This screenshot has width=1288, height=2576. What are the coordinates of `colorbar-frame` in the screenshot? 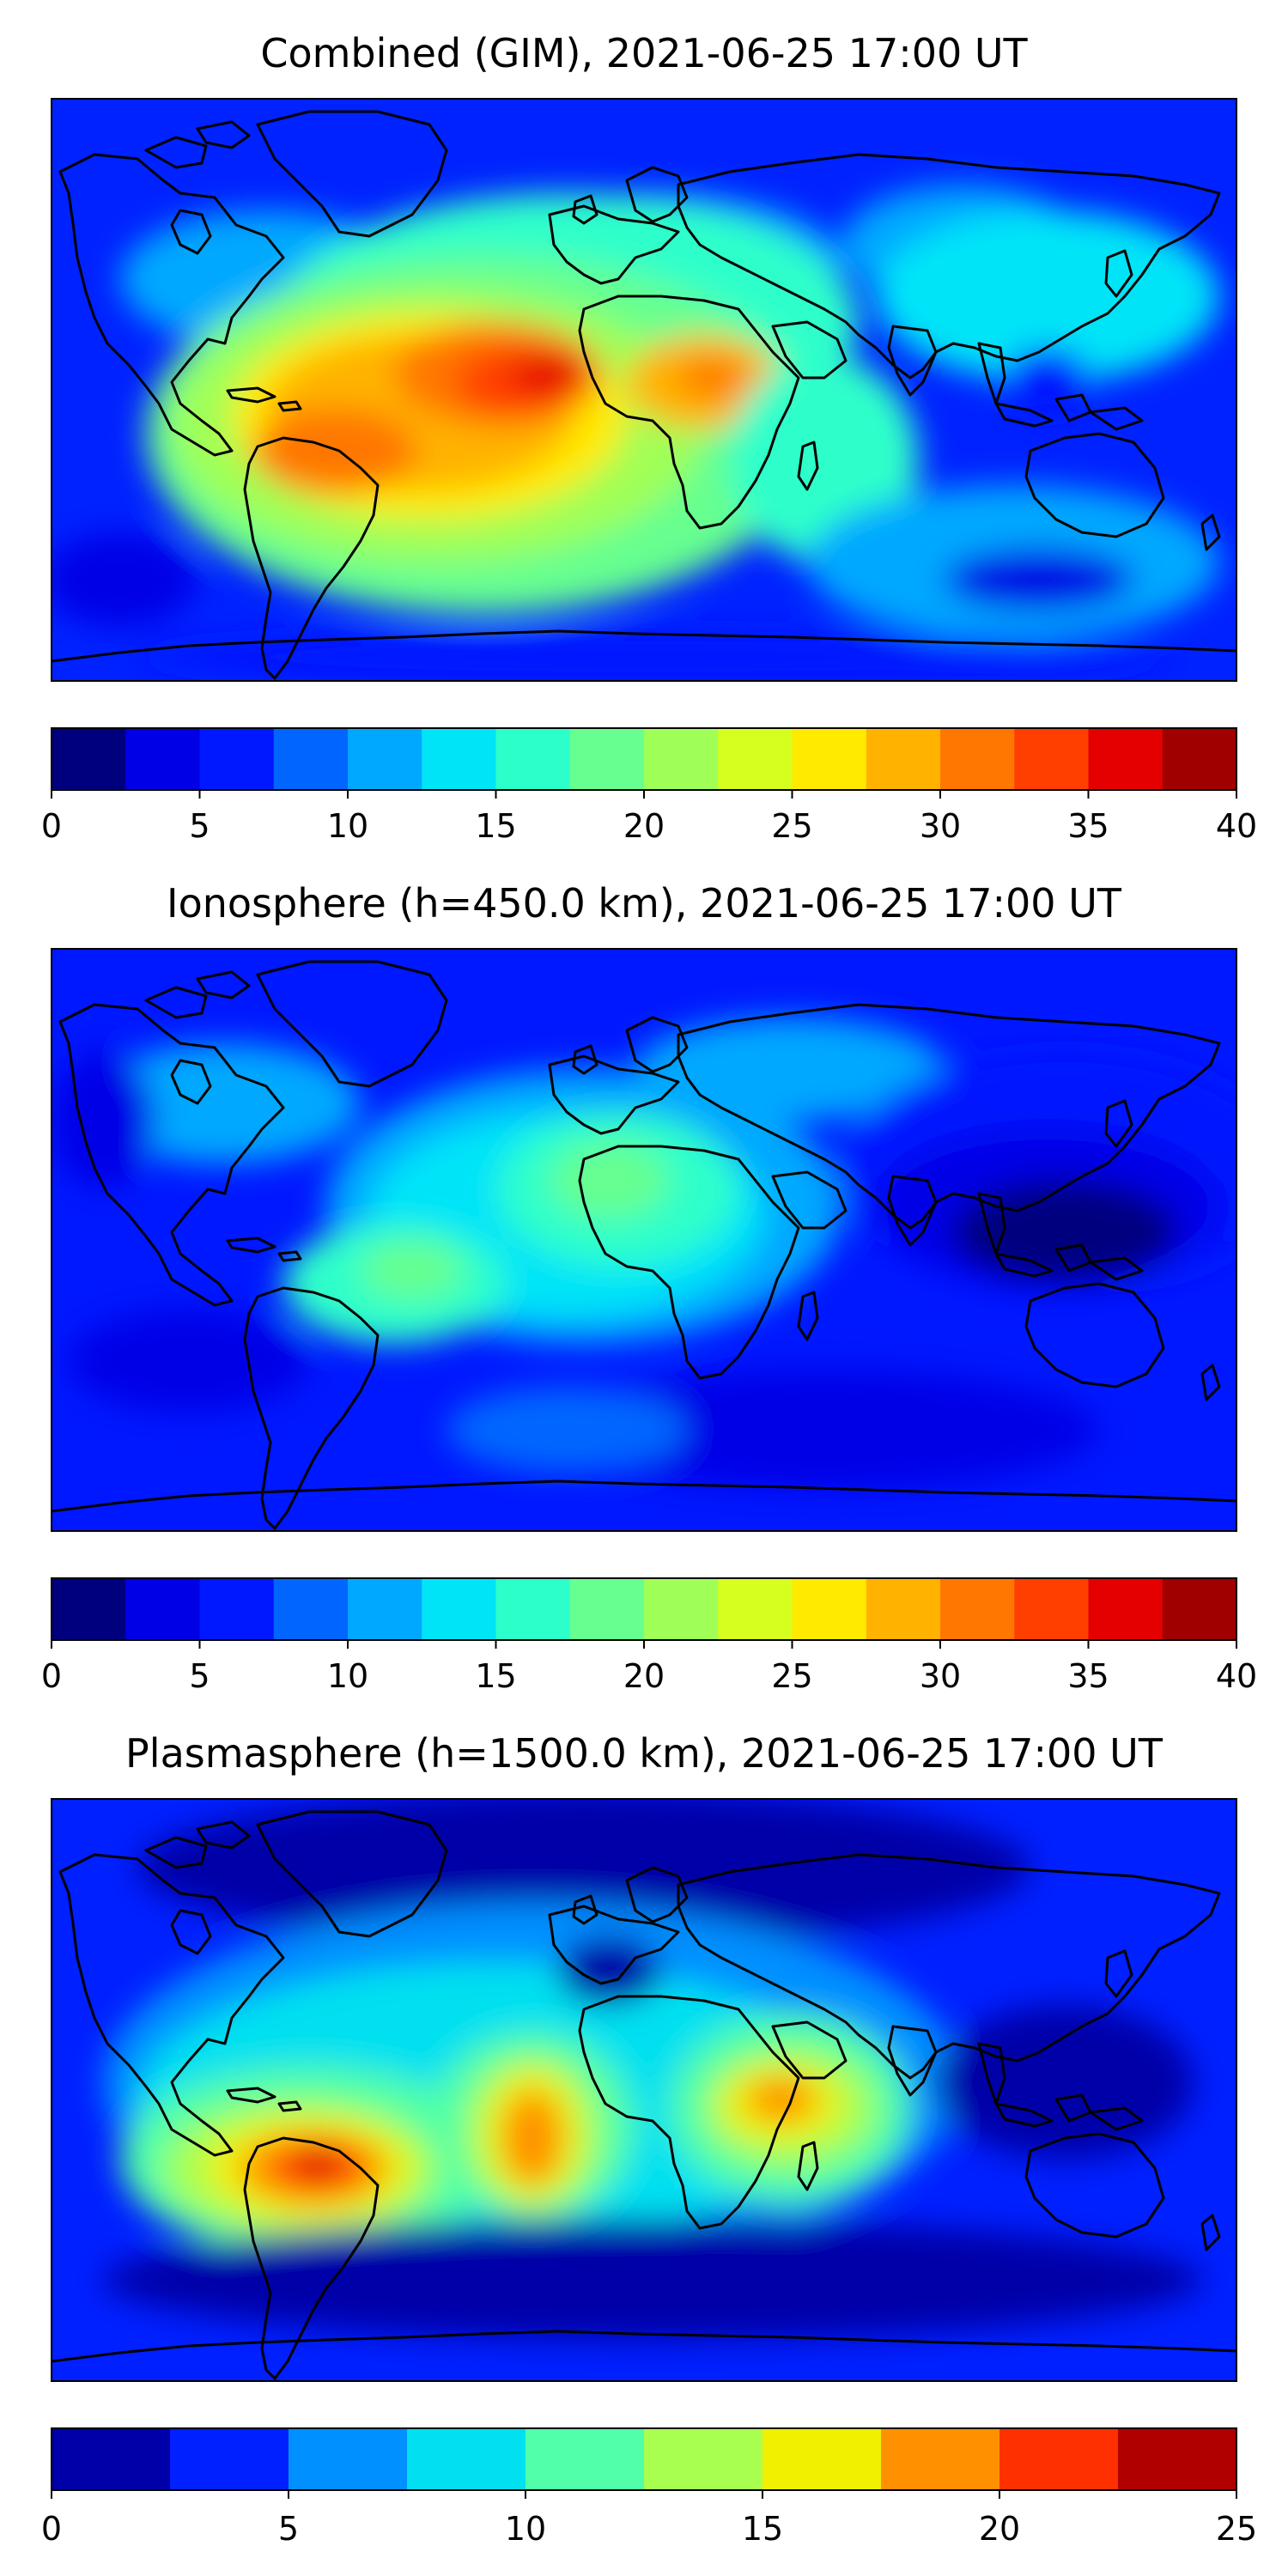 It's located at (644, 2459).